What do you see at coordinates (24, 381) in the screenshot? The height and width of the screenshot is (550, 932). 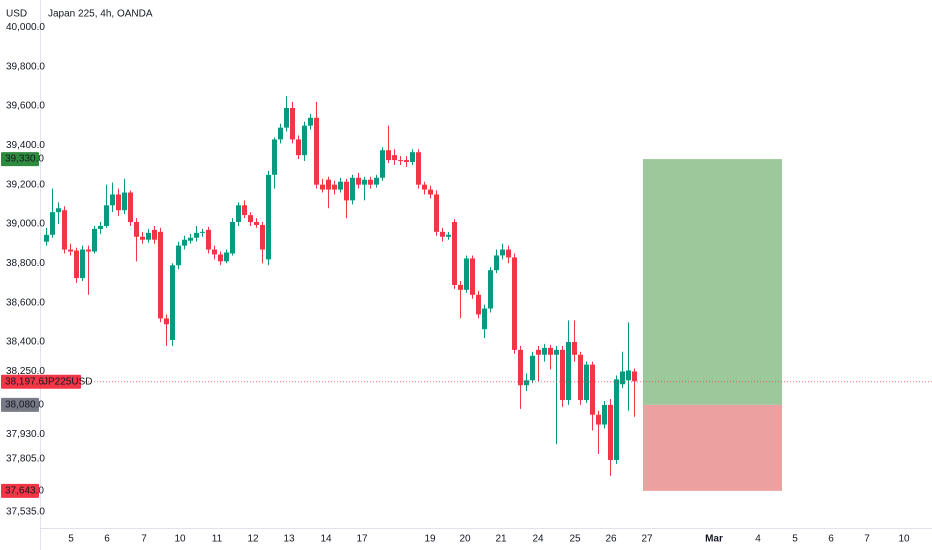 I see `current-price-label: 38,197.6` at bounding box center [24, 381].